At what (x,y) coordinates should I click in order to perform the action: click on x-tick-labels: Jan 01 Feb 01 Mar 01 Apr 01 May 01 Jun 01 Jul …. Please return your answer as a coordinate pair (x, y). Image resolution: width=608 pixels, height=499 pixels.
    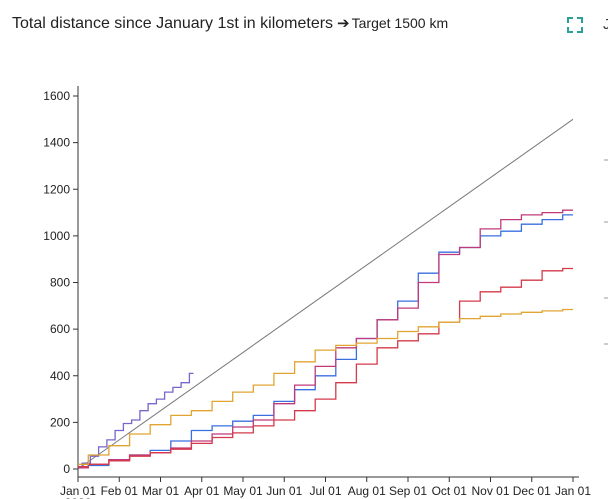
    Looking at the image, I should click on (325, 488).